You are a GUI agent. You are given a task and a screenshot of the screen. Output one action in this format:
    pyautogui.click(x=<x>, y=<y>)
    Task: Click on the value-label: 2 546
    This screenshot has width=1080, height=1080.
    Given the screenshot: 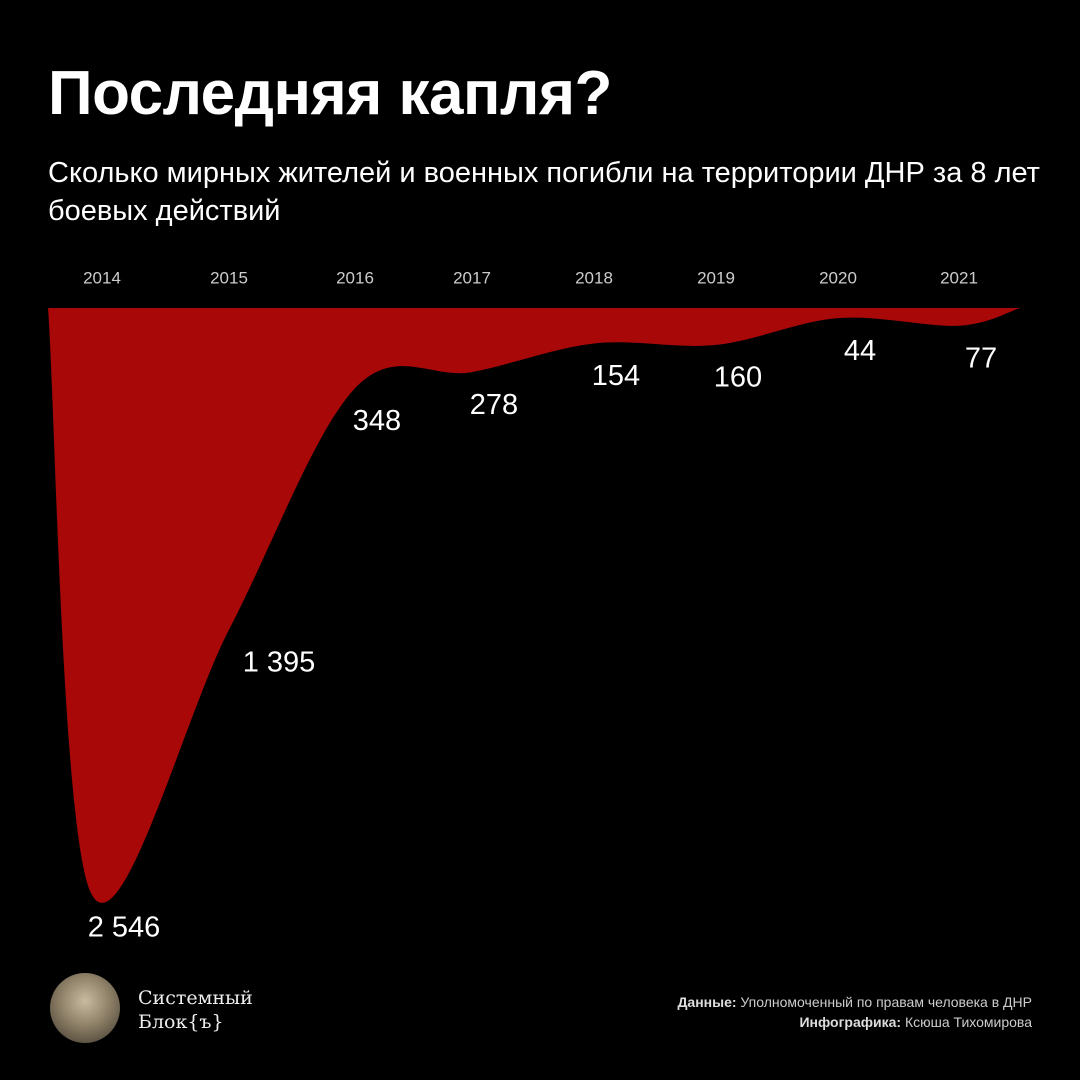 What is the action you would take?
    pyautogui.click(x=124, y=928)
    